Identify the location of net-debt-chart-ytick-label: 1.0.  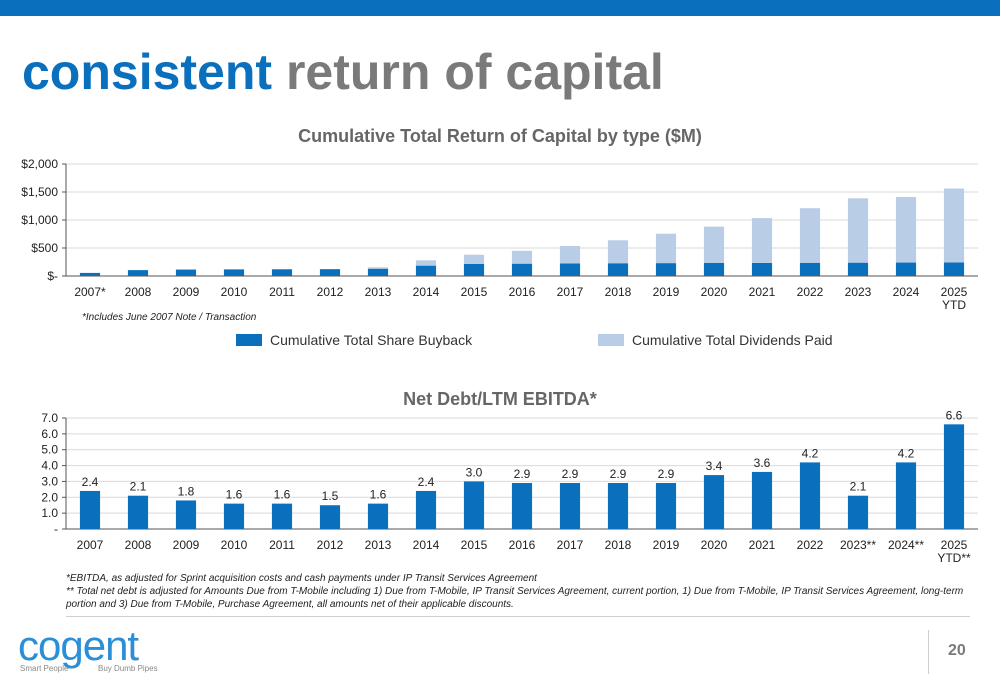
(49, 513).